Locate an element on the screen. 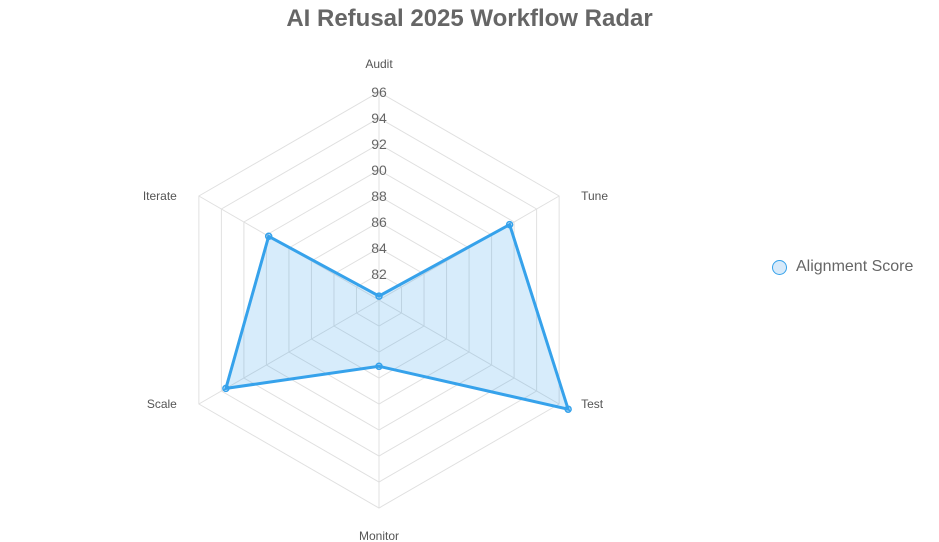 This screenshot has height=542, width=939. radar-series is located at coordinates (397, 316).